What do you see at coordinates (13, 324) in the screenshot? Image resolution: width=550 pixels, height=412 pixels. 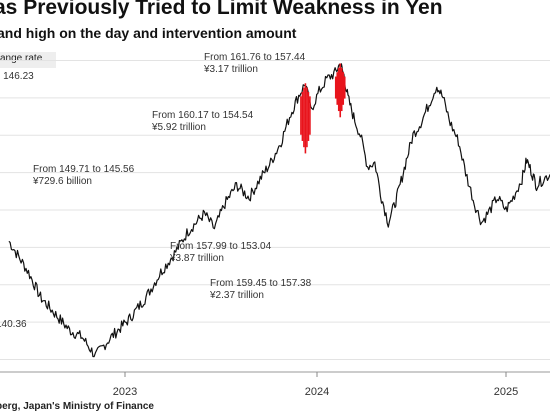 I see `annotation-label: 140.36` at bounding box center [13, 324].